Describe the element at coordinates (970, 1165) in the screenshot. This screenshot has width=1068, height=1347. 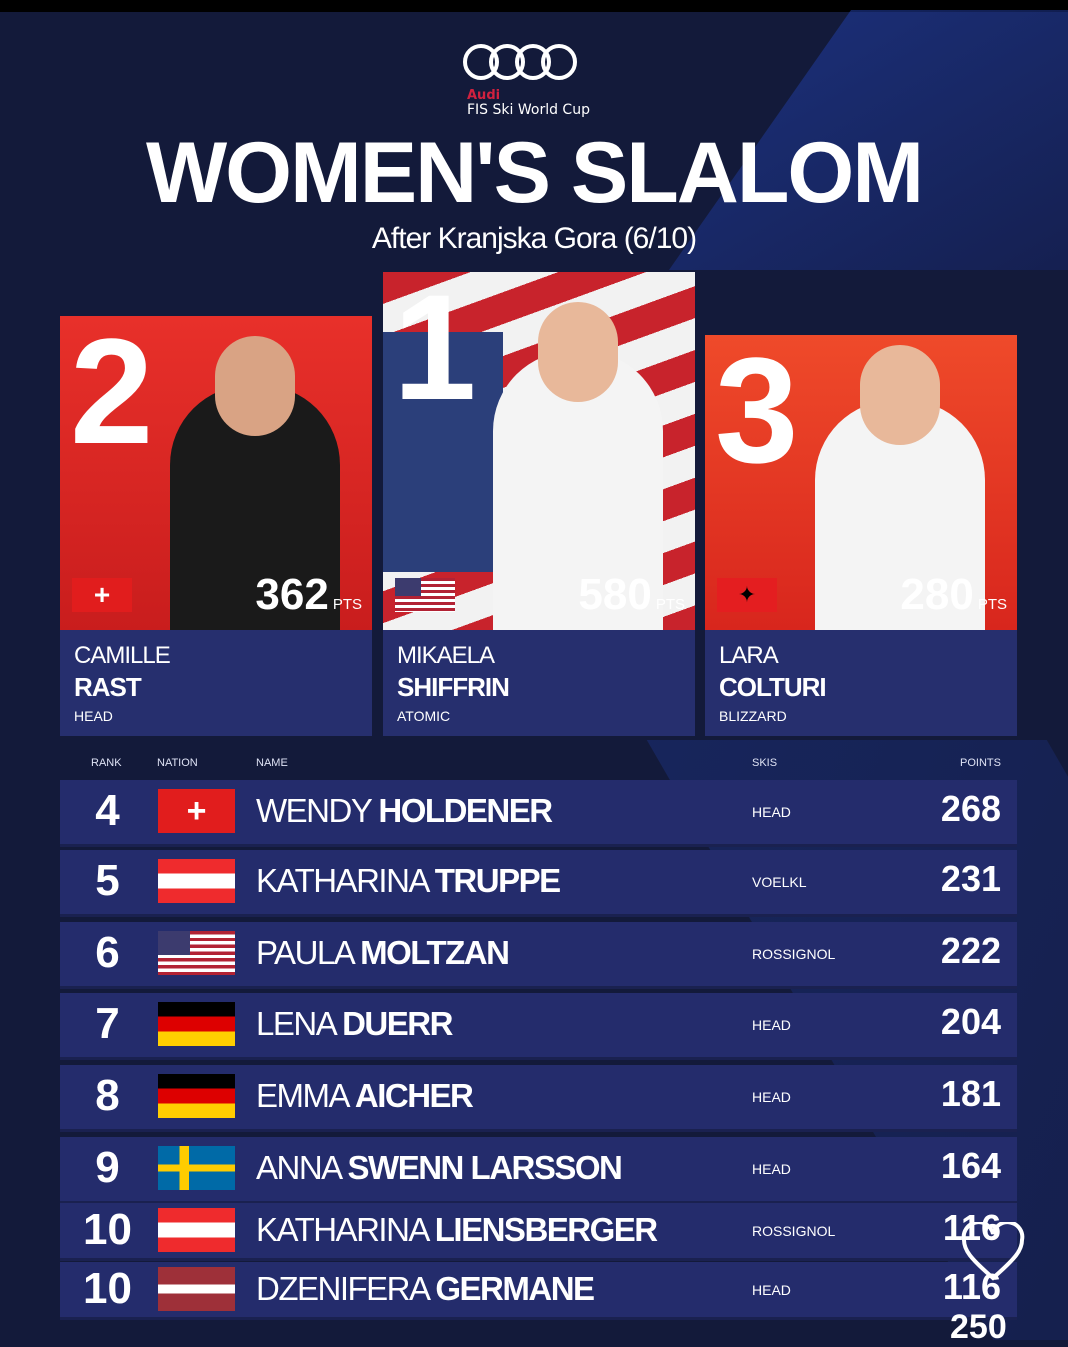
I see `points: 164` at that location.